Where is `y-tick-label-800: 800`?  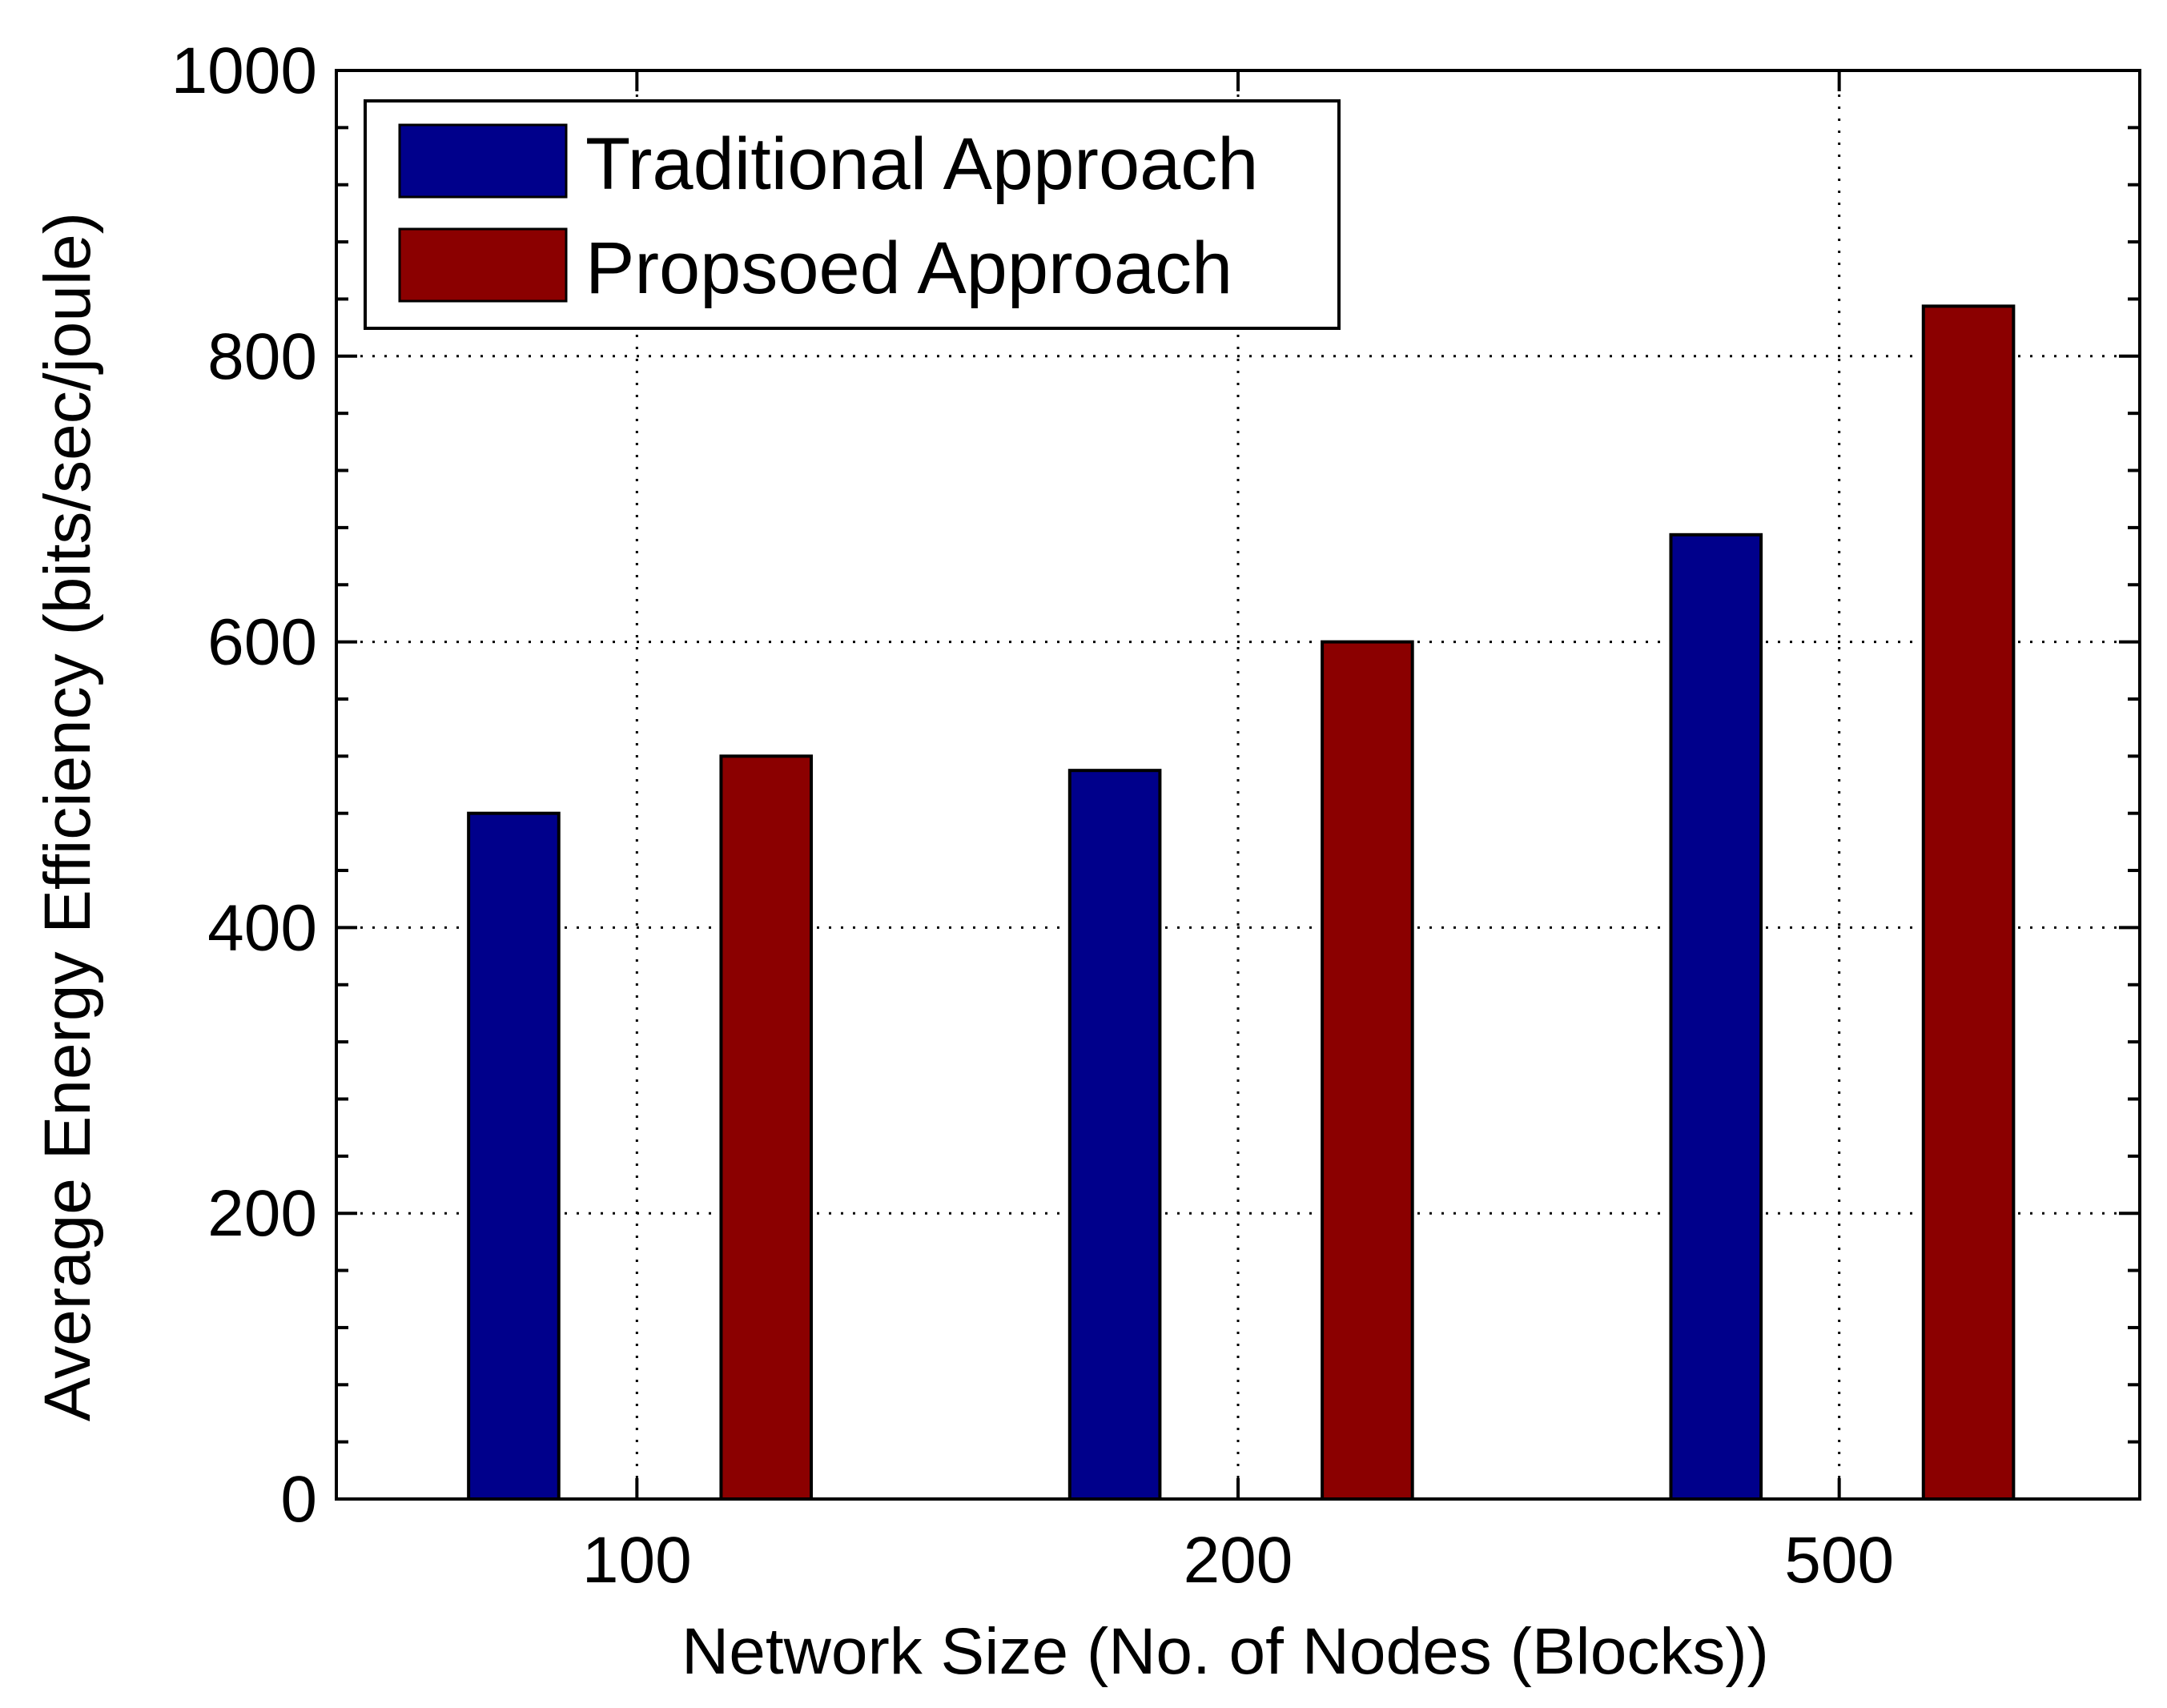 y-tick-label-800: 800 is located at coordinates (262, 357).